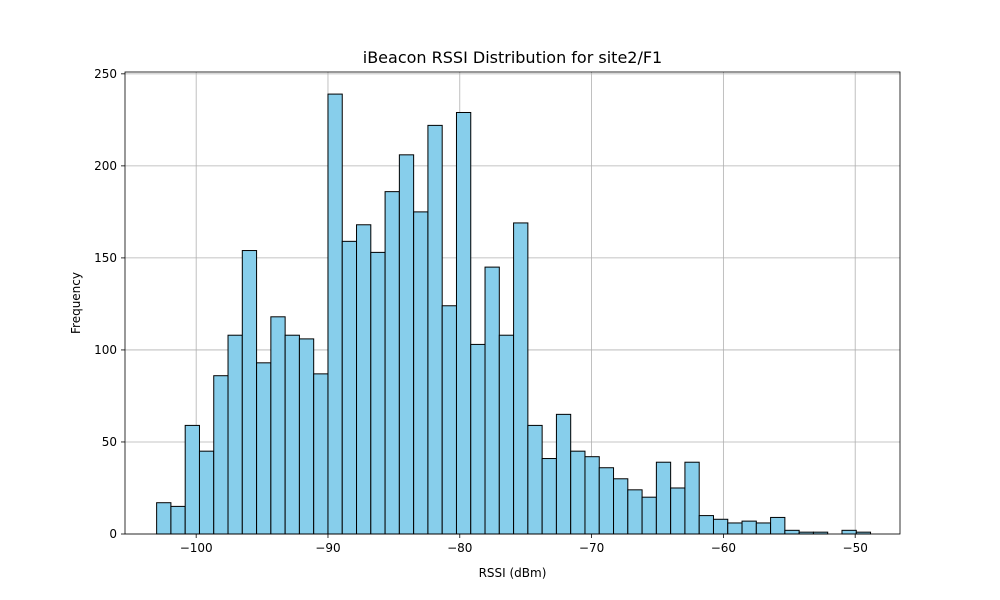 The height and width of the screenshot is (600, 1000). Describe the element at coordinates (459, 548) in the screenshot. I see `x-tick-label: −80` at that location.